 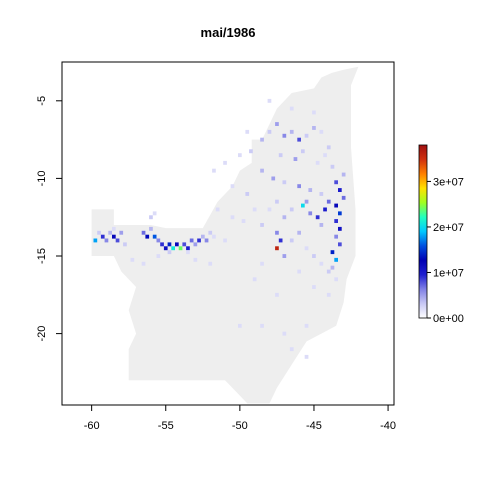 What do you see at coordinates (448, 319) in the screenshot?
I see `colorbar-tick-label: 0e+00` at bounding box center [448, 319].